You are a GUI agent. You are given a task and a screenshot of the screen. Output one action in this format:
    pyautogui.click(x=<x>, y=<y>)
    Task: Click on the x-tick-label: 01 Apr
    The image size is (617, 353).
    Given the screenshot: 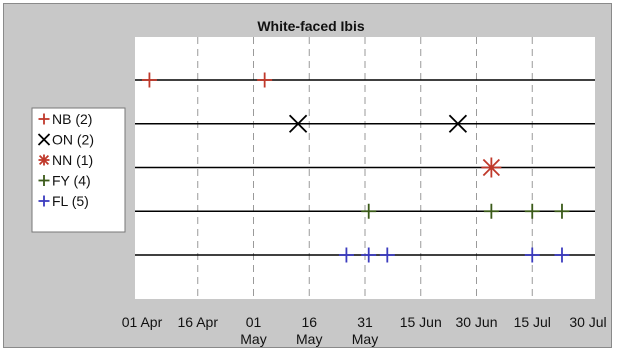 What is the action you would take?
    pyautogui.click(x=142, y=322)
    